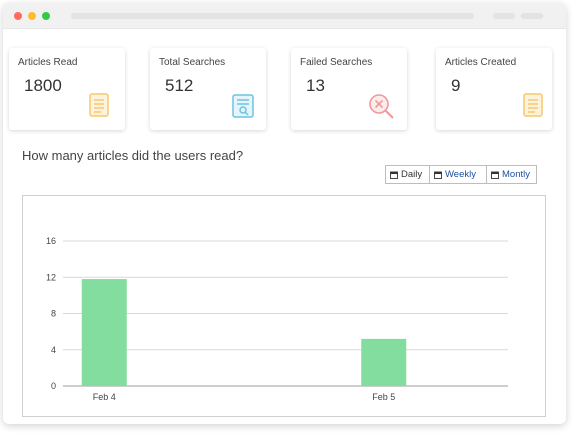  I want to click on chart-question-heading: How many articles did the users read?, so click(133, 155).